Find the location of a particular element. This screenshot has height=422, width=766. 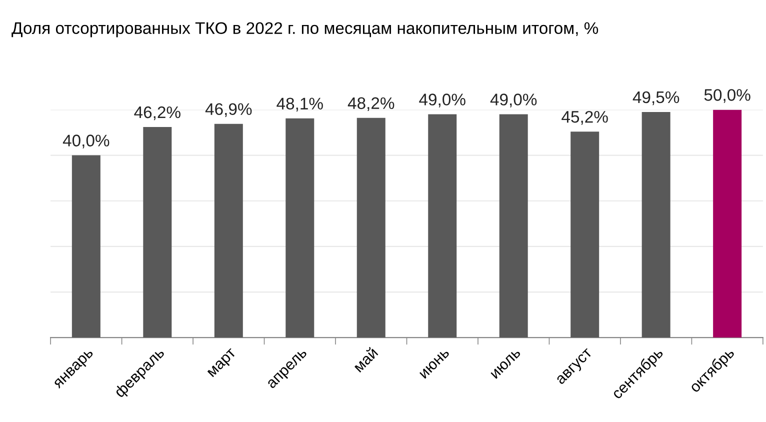

data-label: 49,5% is located at coordinates (656, 98).